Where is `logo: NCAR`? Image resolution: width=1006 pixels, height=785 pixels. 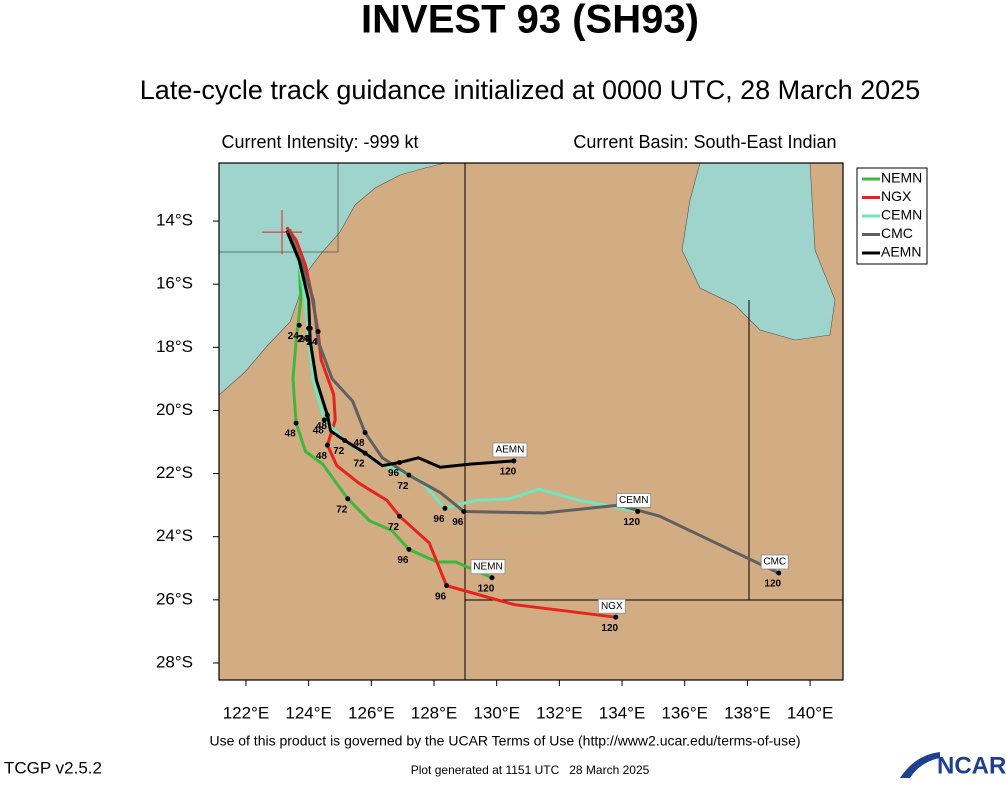 logo: NCAR is located at coordinates (971, 765).